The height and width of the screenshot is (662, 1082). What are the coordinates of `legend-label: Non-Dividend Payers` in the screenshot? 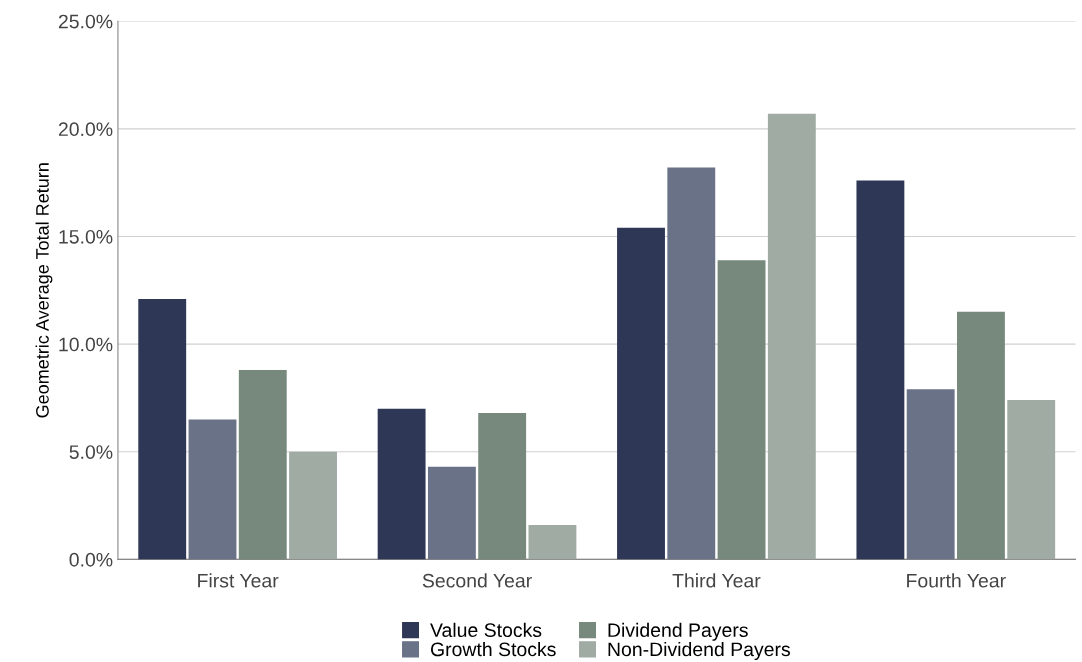 It's located at (699, 651).